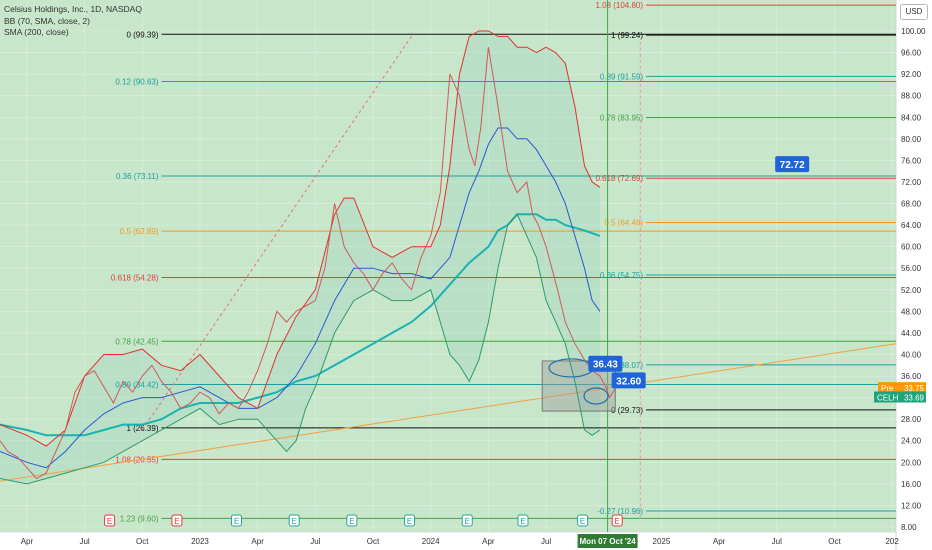 The height and width of the screenshot is (550, 932). What do you see at coordinates (142, 34) in the screenshot?
I see `fib-left-label: 0 (99.39)` at bounding box center [142, 34].